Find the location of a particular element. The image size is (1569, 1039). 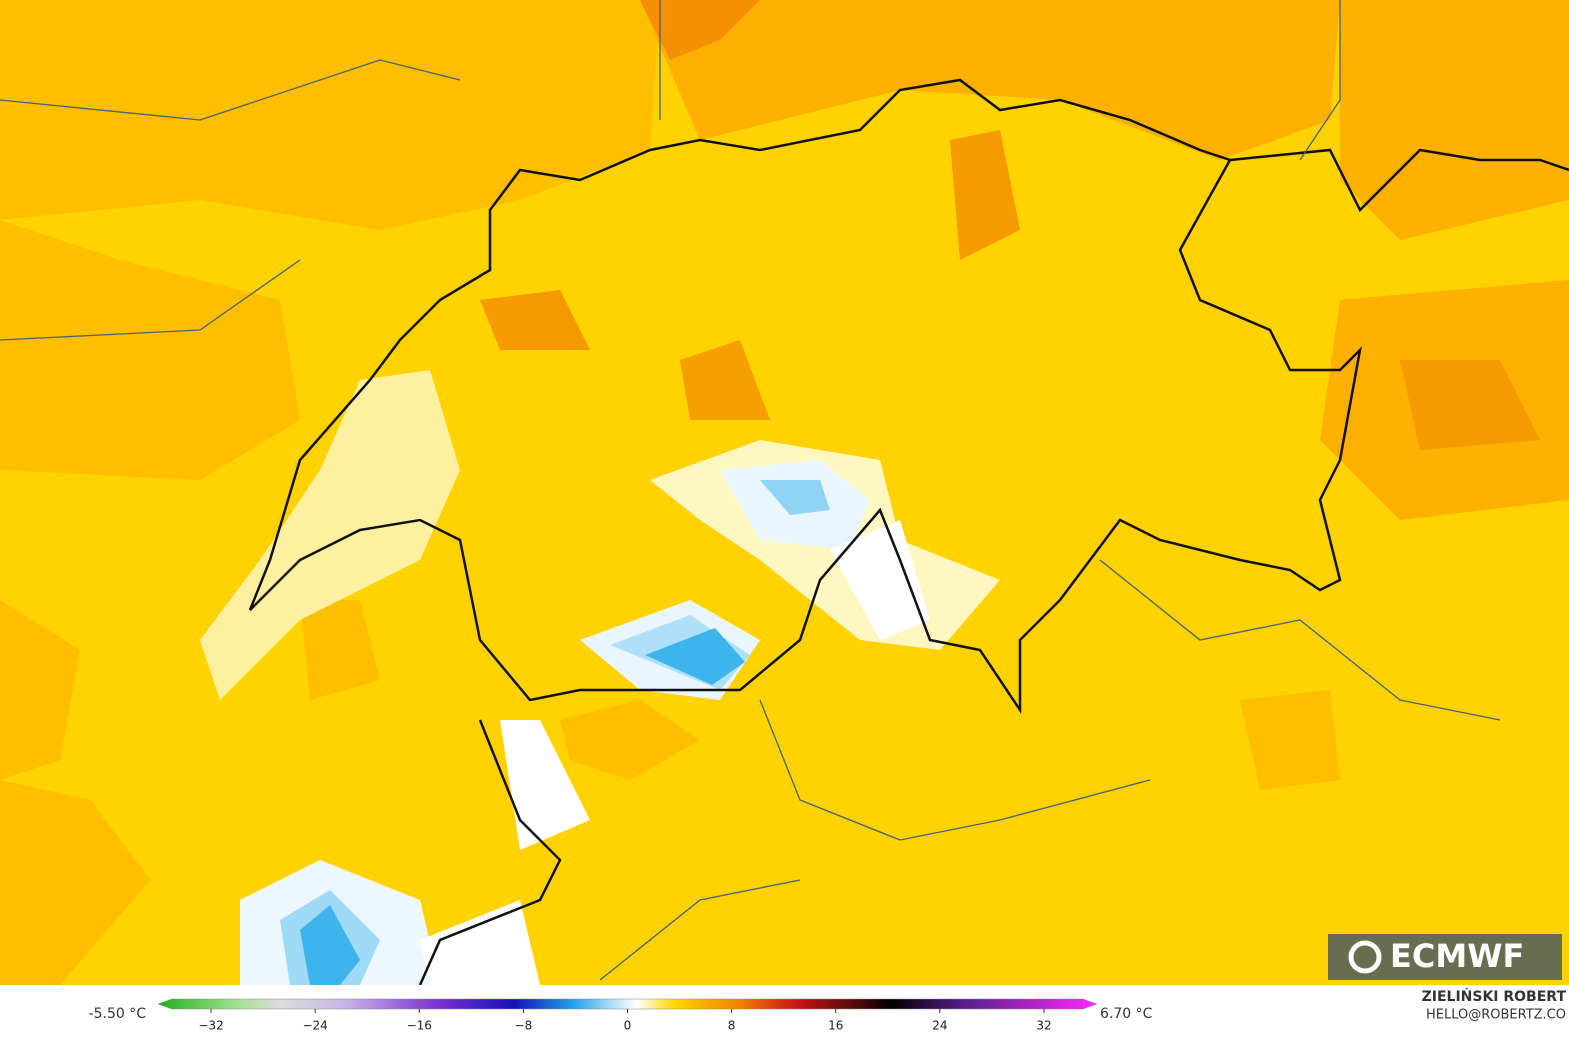

colorbar-tick-label: −8 is located at coordinates (524, 1026).